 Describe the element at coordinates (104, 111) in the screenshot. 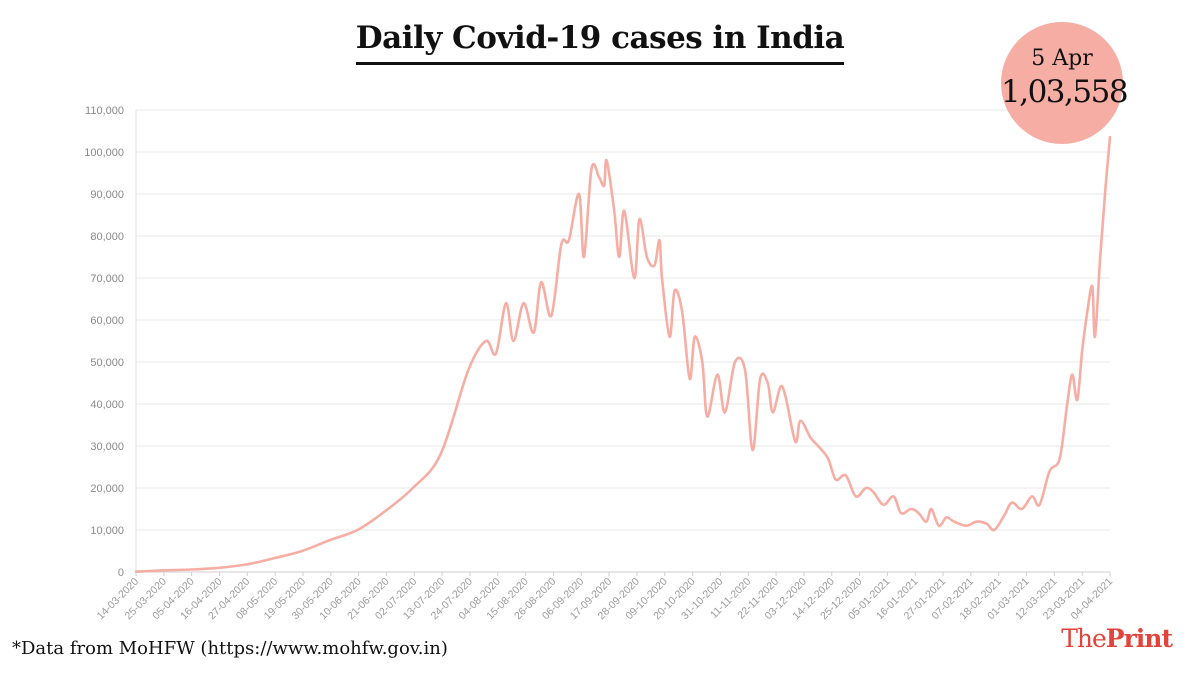

I see `y-tick-label: 110,000` at that location.